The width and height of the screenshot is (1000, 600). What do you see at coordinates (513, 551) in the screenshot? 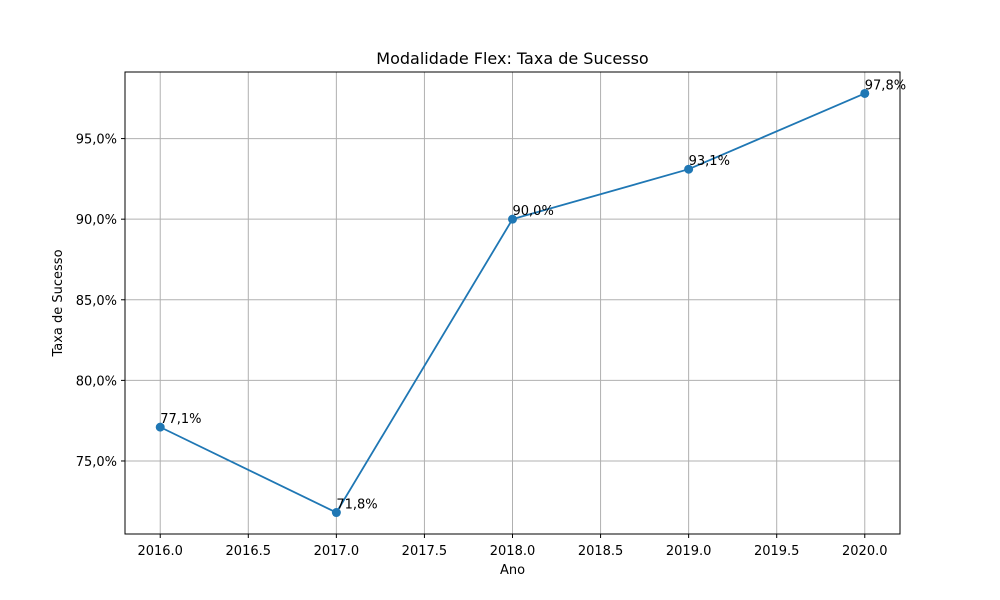
I see `x-tick-label: 2018.0` at bounding box center [513, 551].